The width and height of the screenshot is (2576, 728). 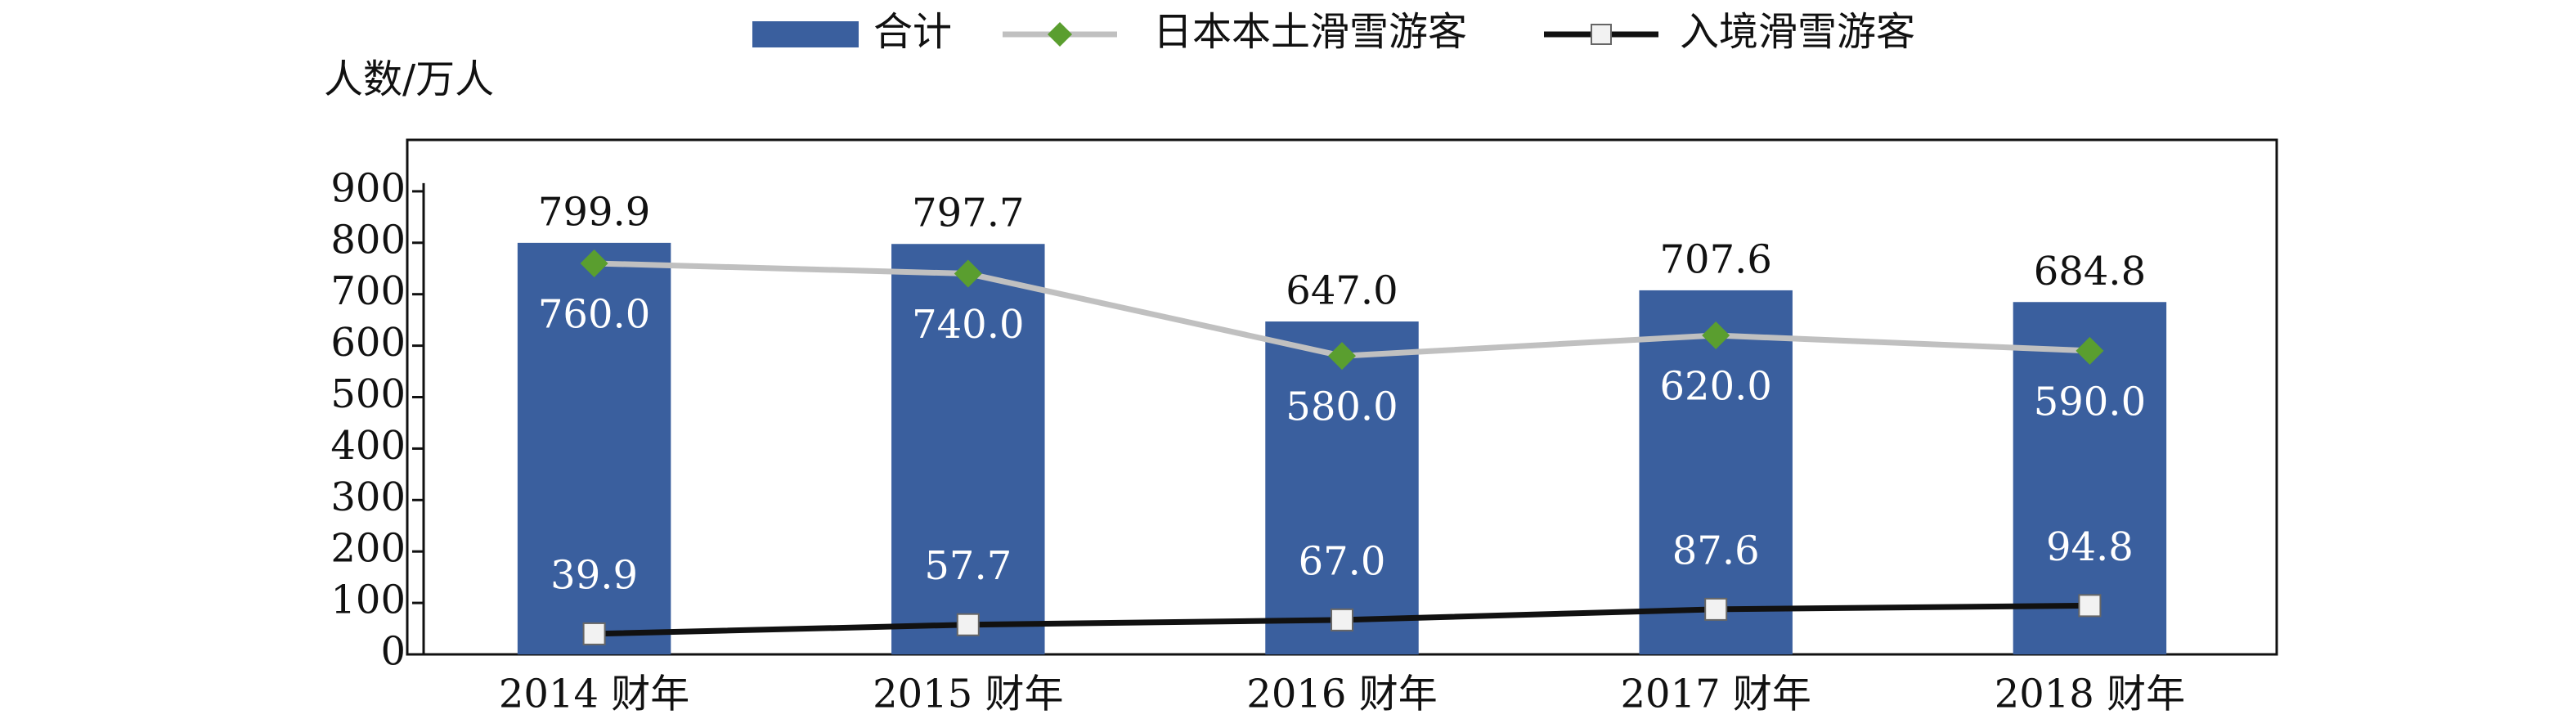 I want to click on line-value-label: 94.8, so click(x=2090, y=547).